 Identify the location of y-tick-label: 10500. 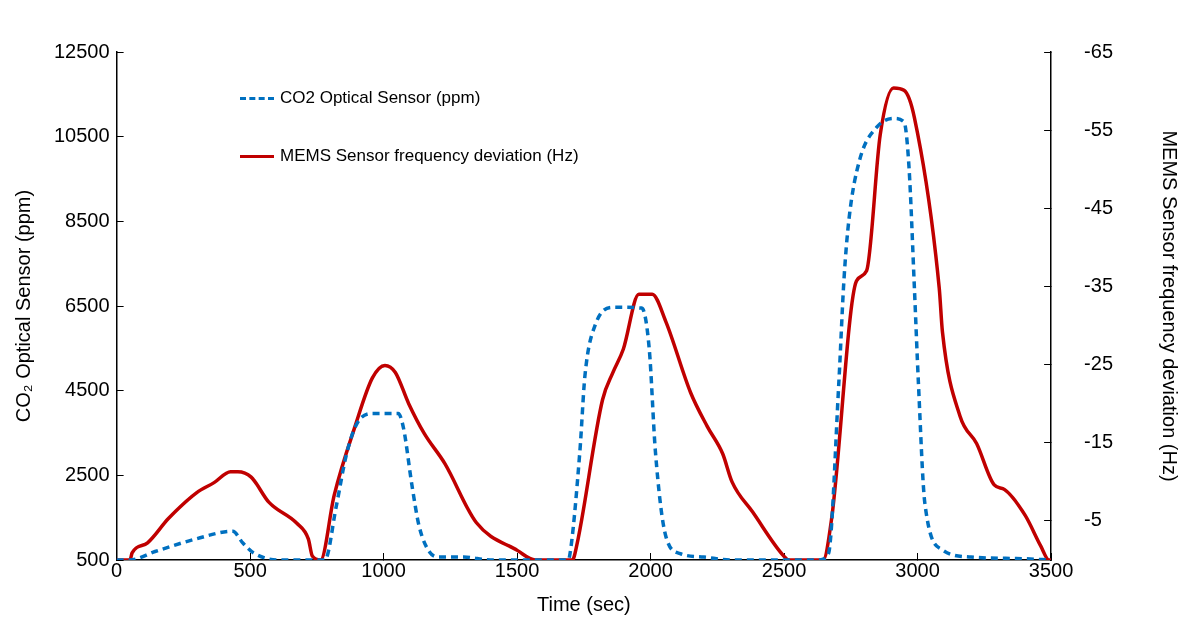
(81, 135).